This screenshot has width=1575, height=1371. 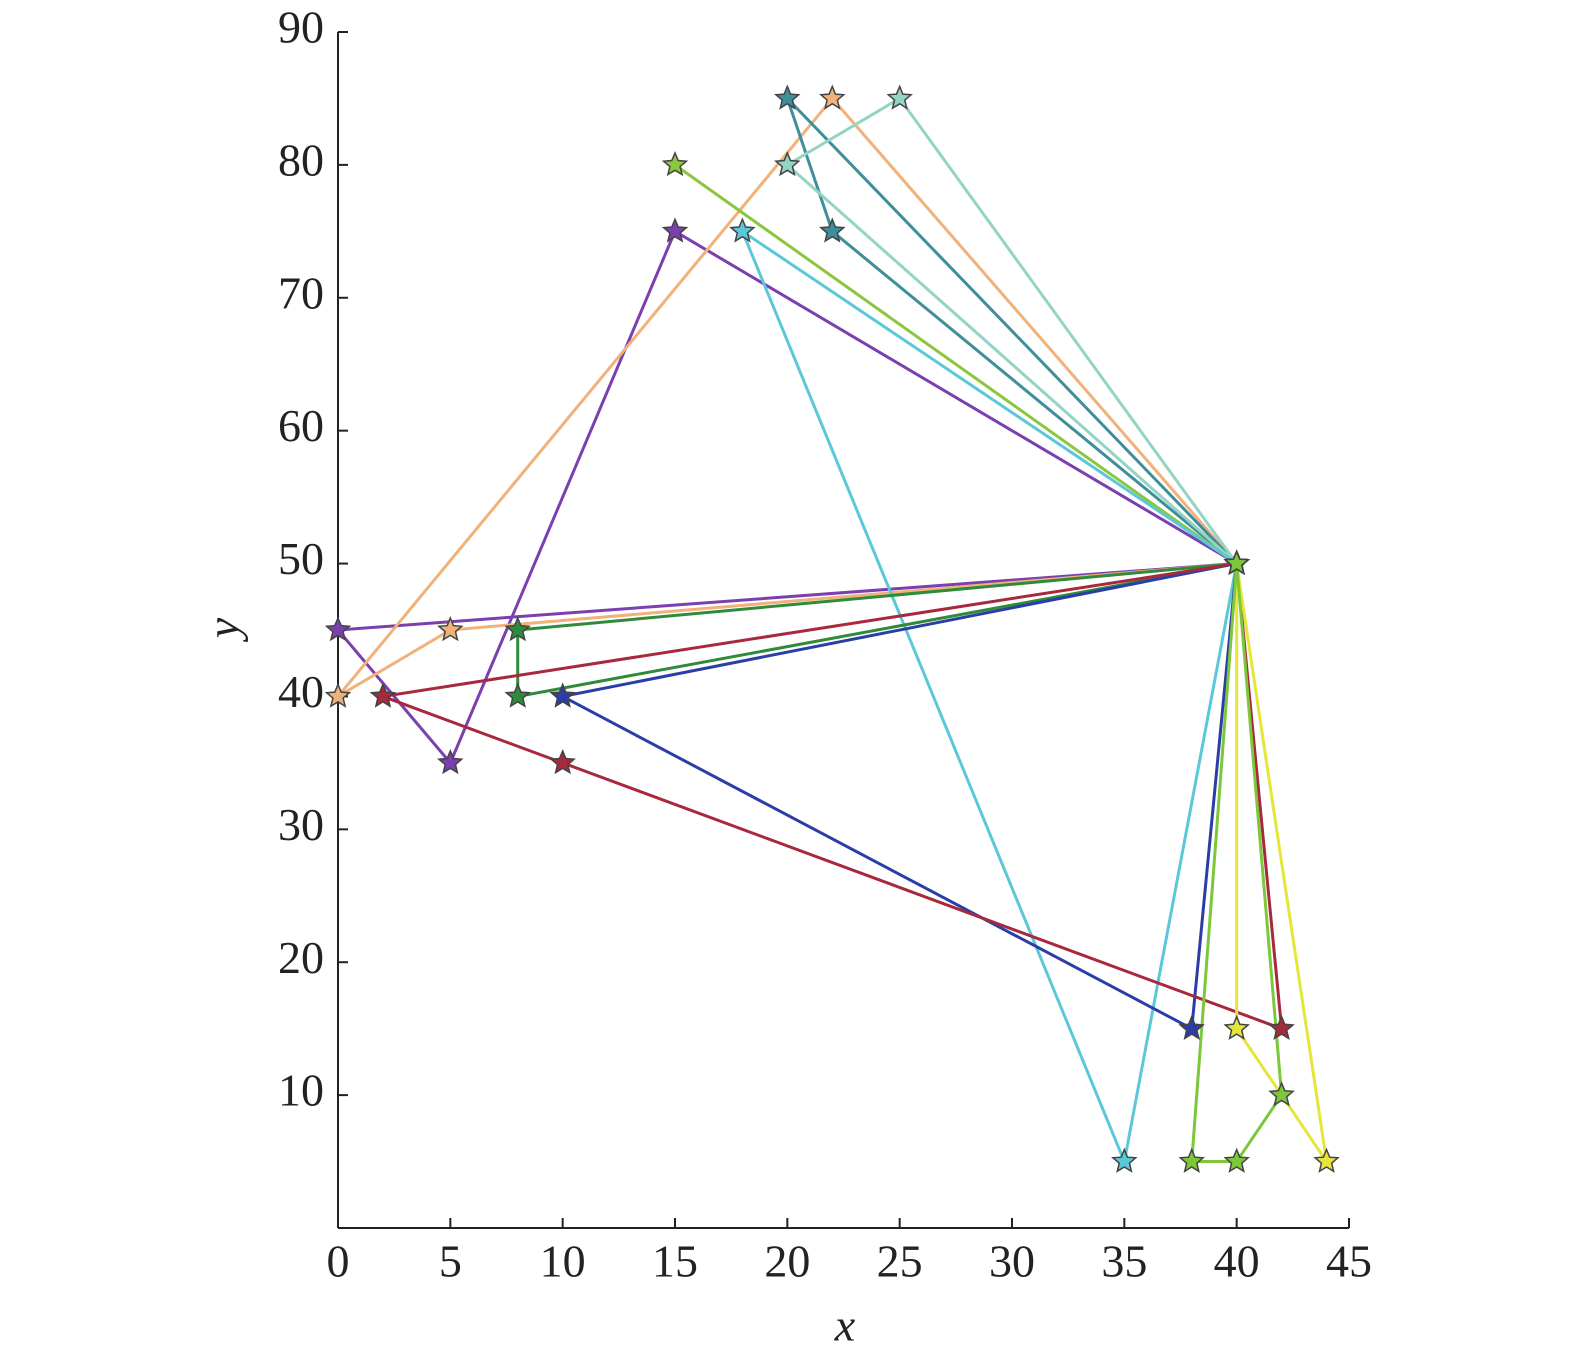 I want to click on x-tick-label: 40, so click(x=1237, y=1261).